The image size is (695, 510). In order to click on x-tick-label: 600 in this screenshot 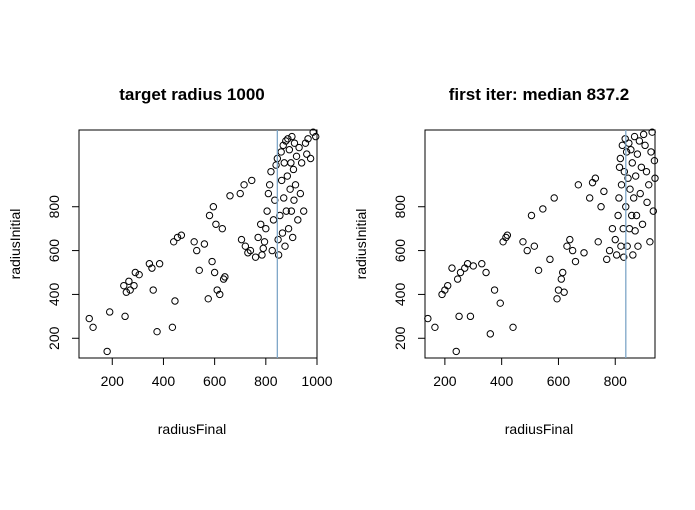, I will do `click(559, 381)`.